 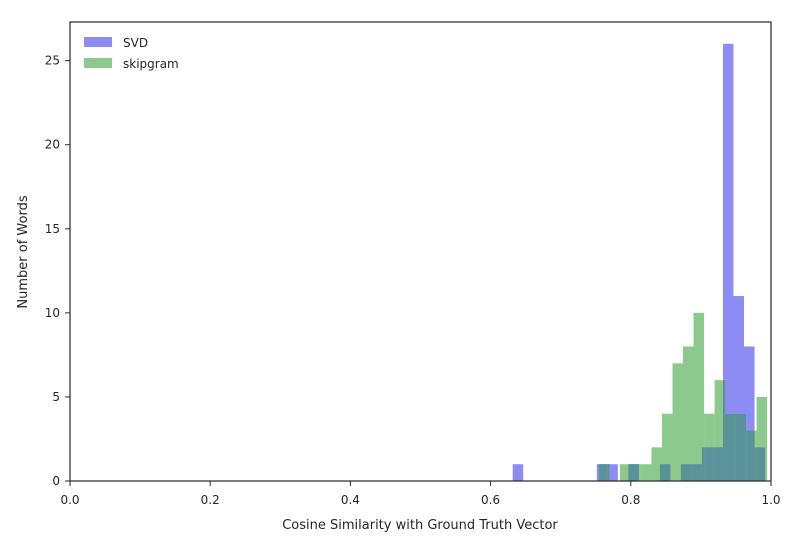 I want to click on y-tick-label: 0, so click(x=56, y=481).